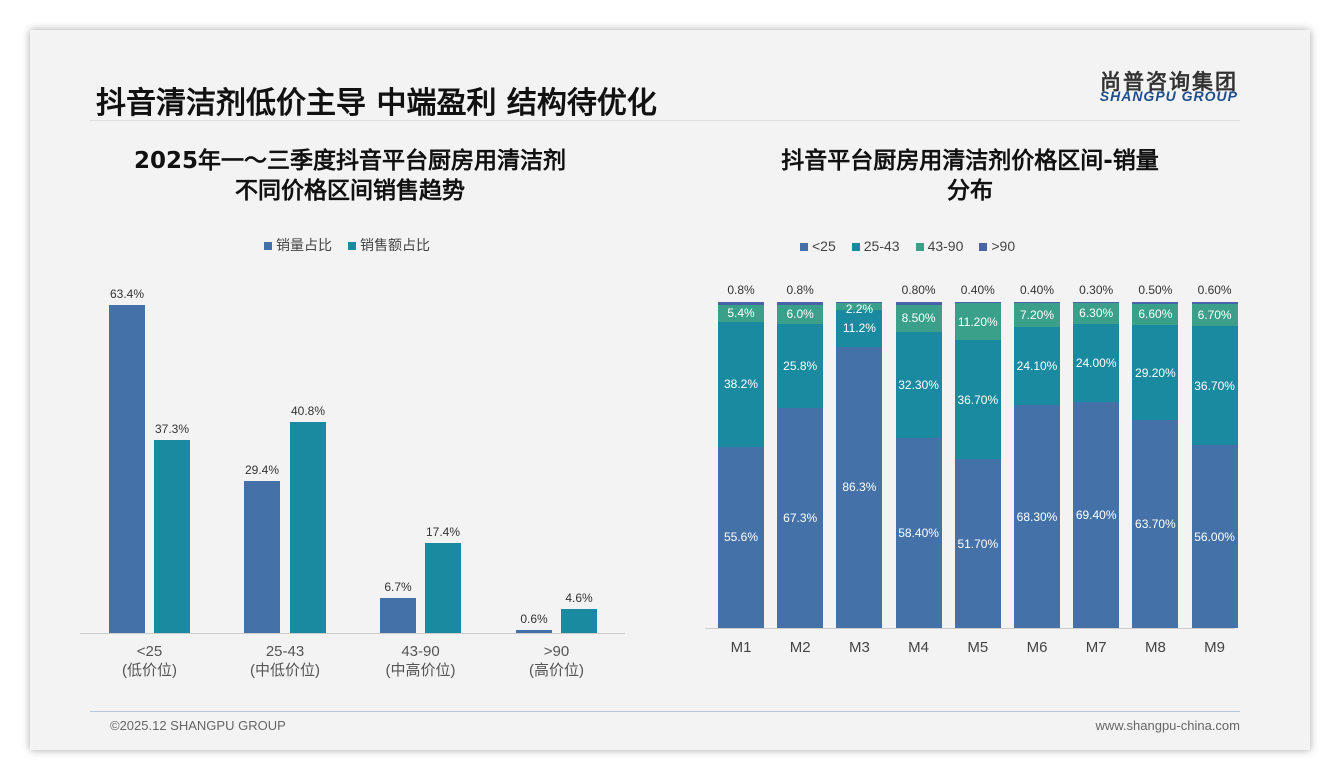 The height and width of the screenshot is (780, 1340). I want to click on data-label: 51.70%, so click(978, 543).